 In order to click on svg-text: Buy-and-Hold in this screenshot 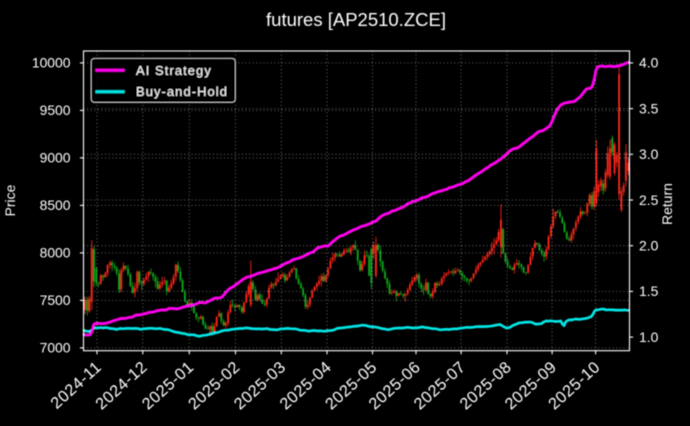, I will do `click(182, 91)`.